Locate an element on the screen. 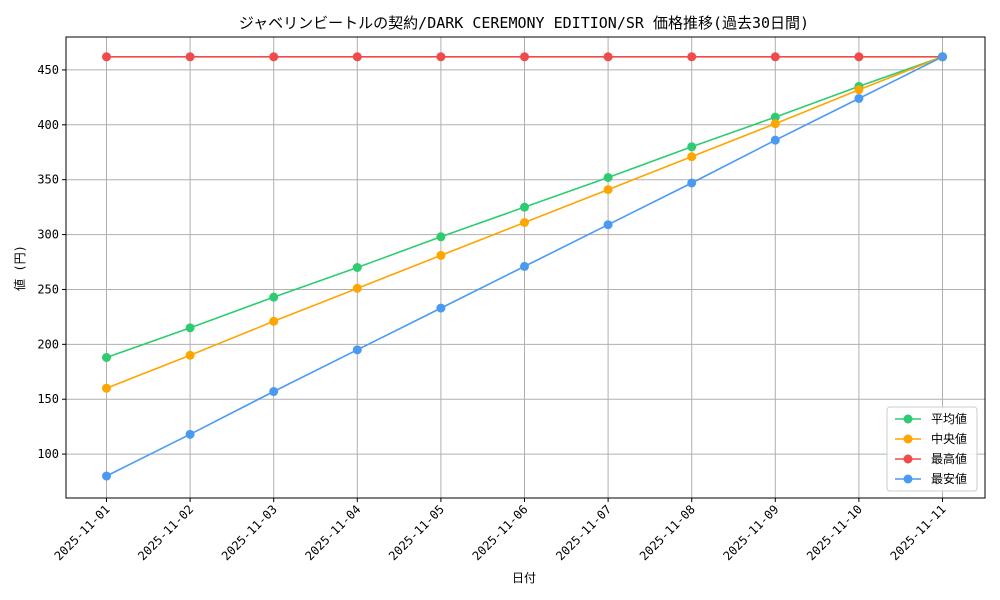  legend-label: 最安値 is located at coordinates (949, 478).